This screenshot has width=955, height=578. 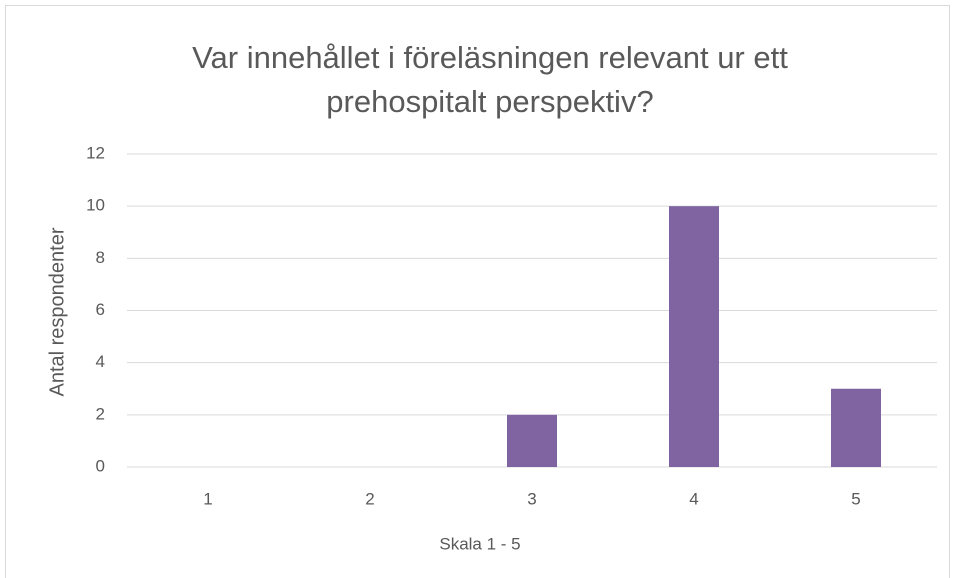 I want to click on x-tick-label: 4, so click(x=693, y=498).